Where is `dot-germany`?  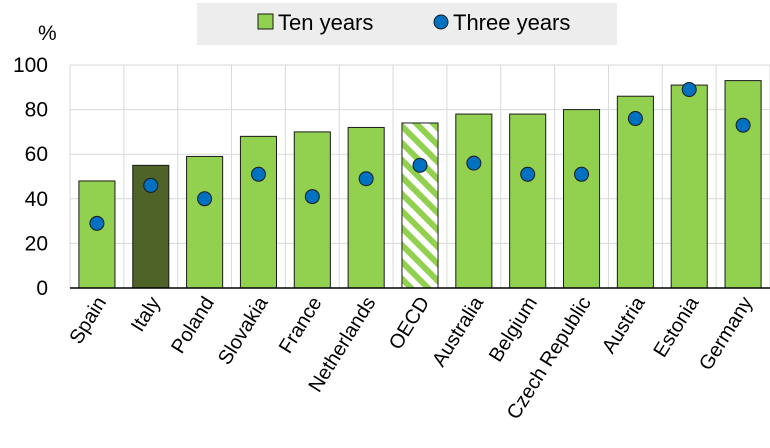 dot-germany is located at coordinates (743, 125).